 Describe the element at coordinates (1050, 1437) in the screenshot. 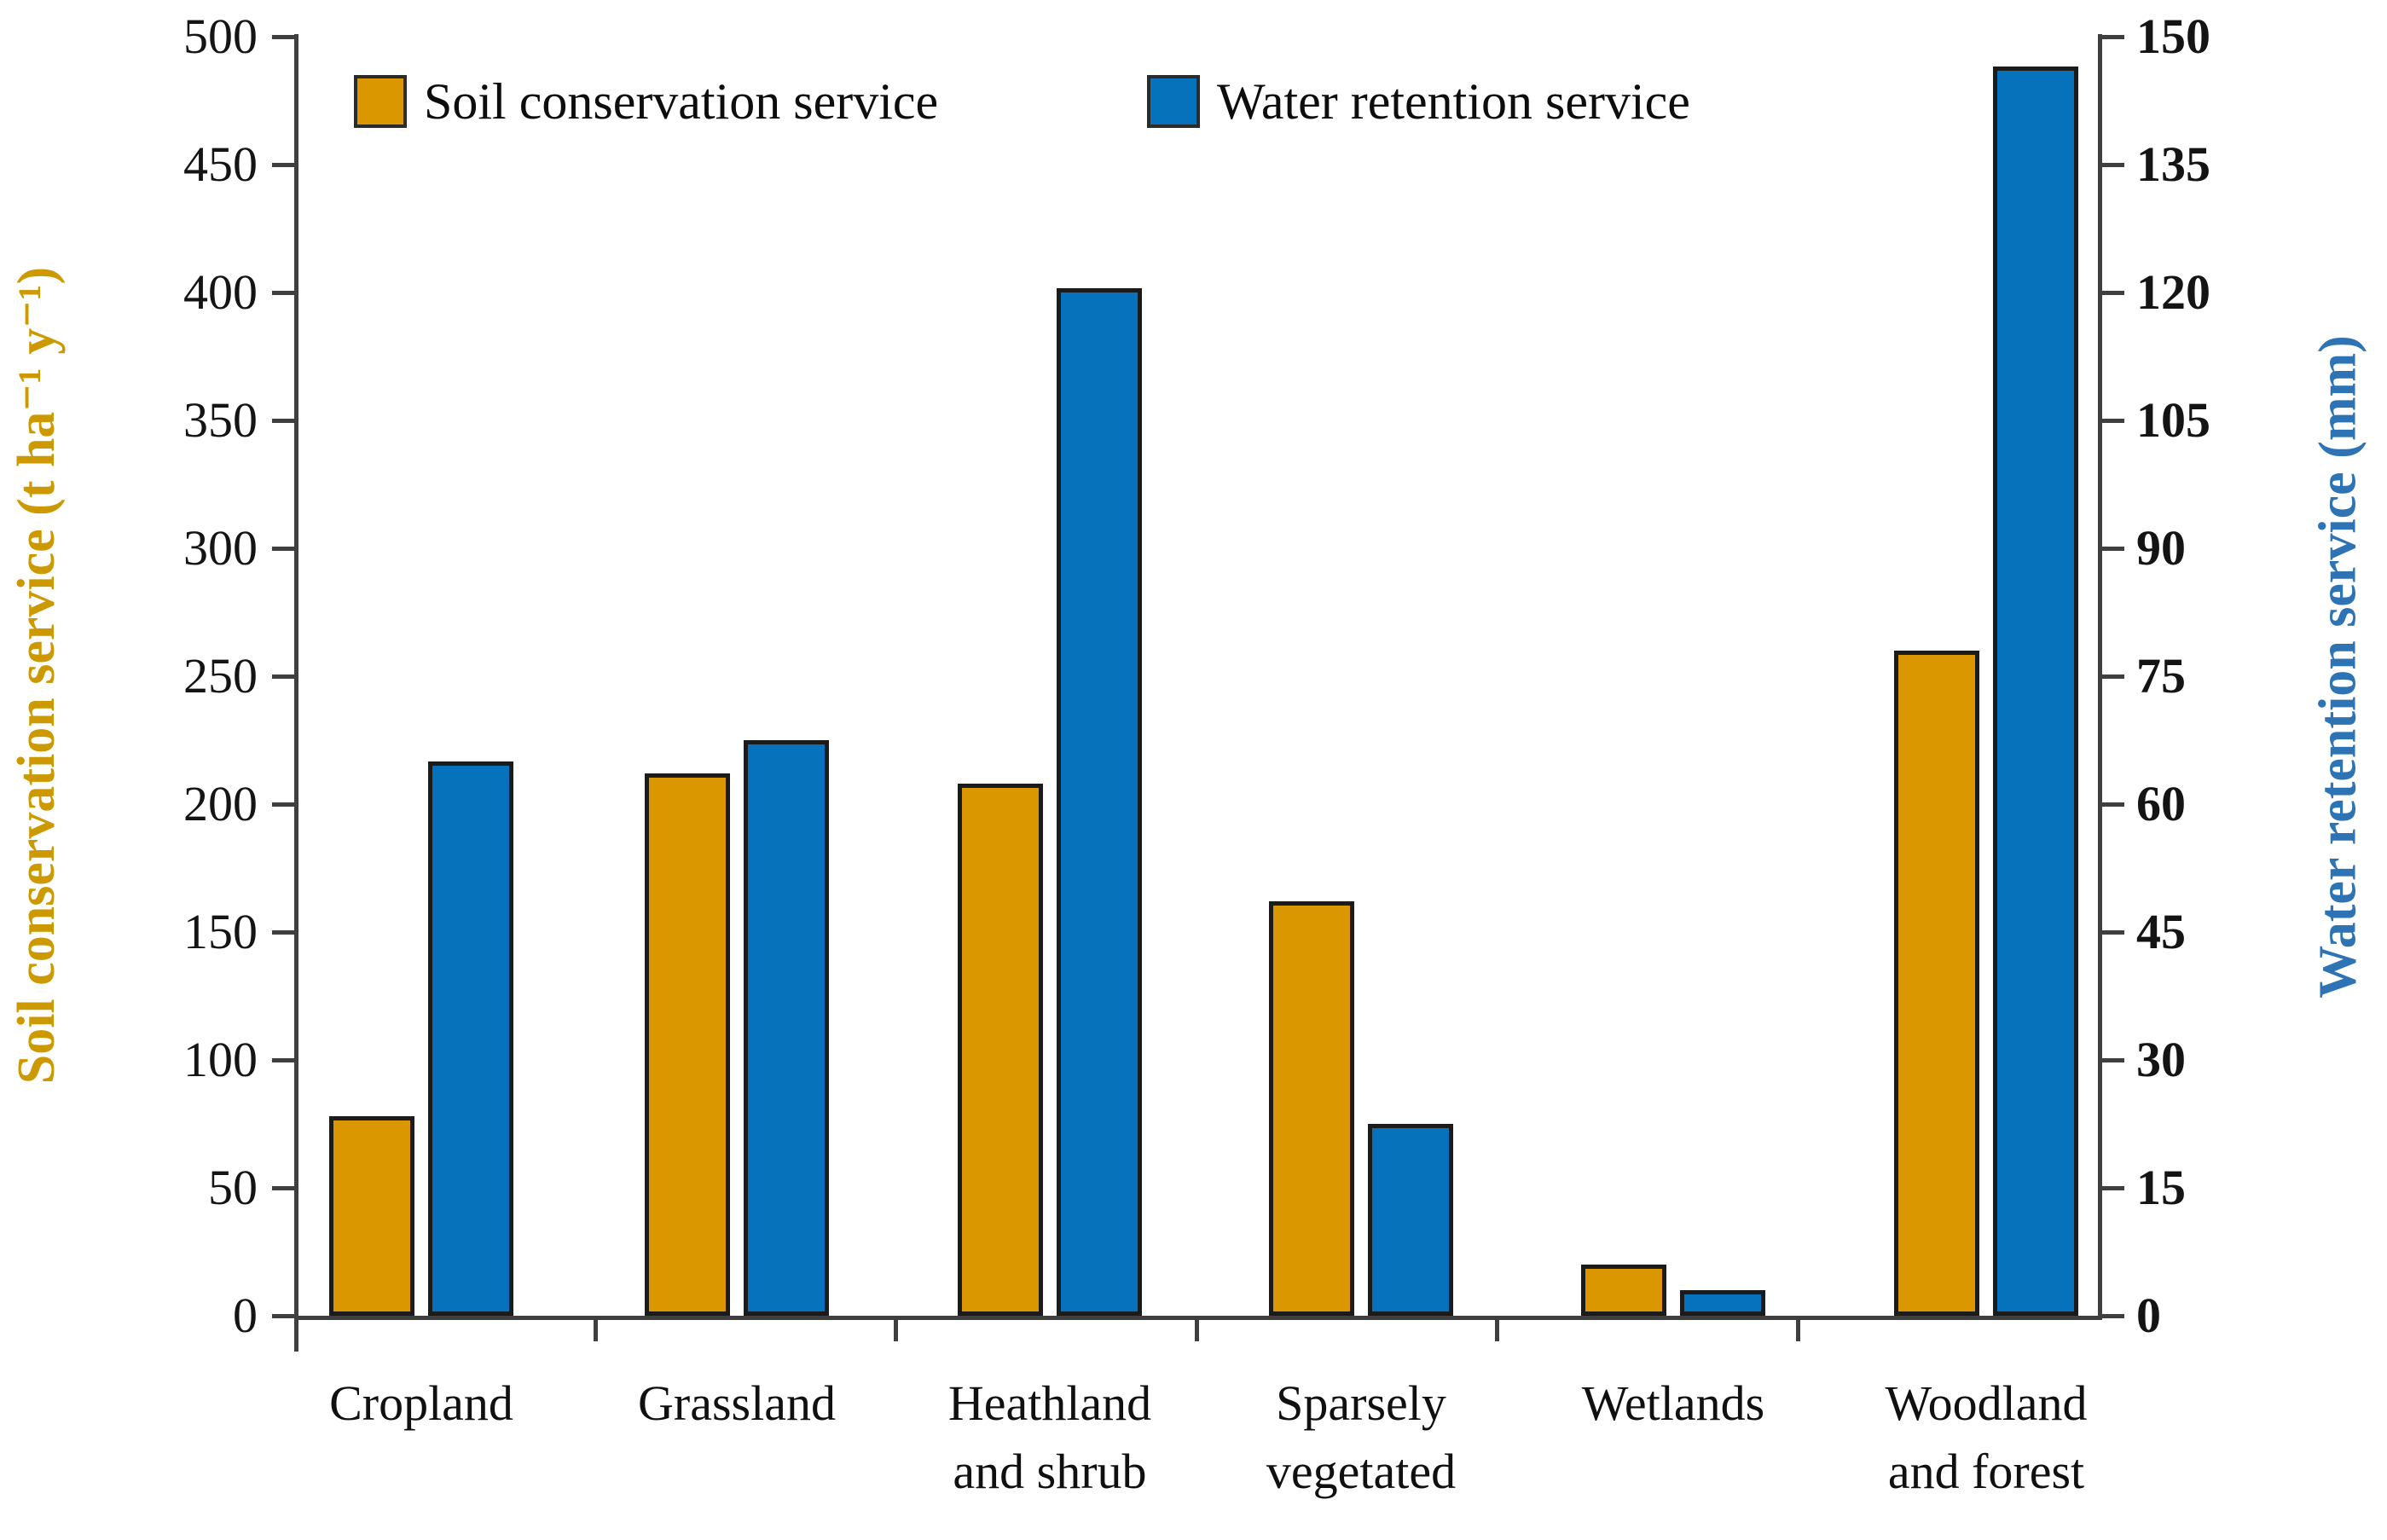

I see `category-label: Heathland and shrub` at that location.